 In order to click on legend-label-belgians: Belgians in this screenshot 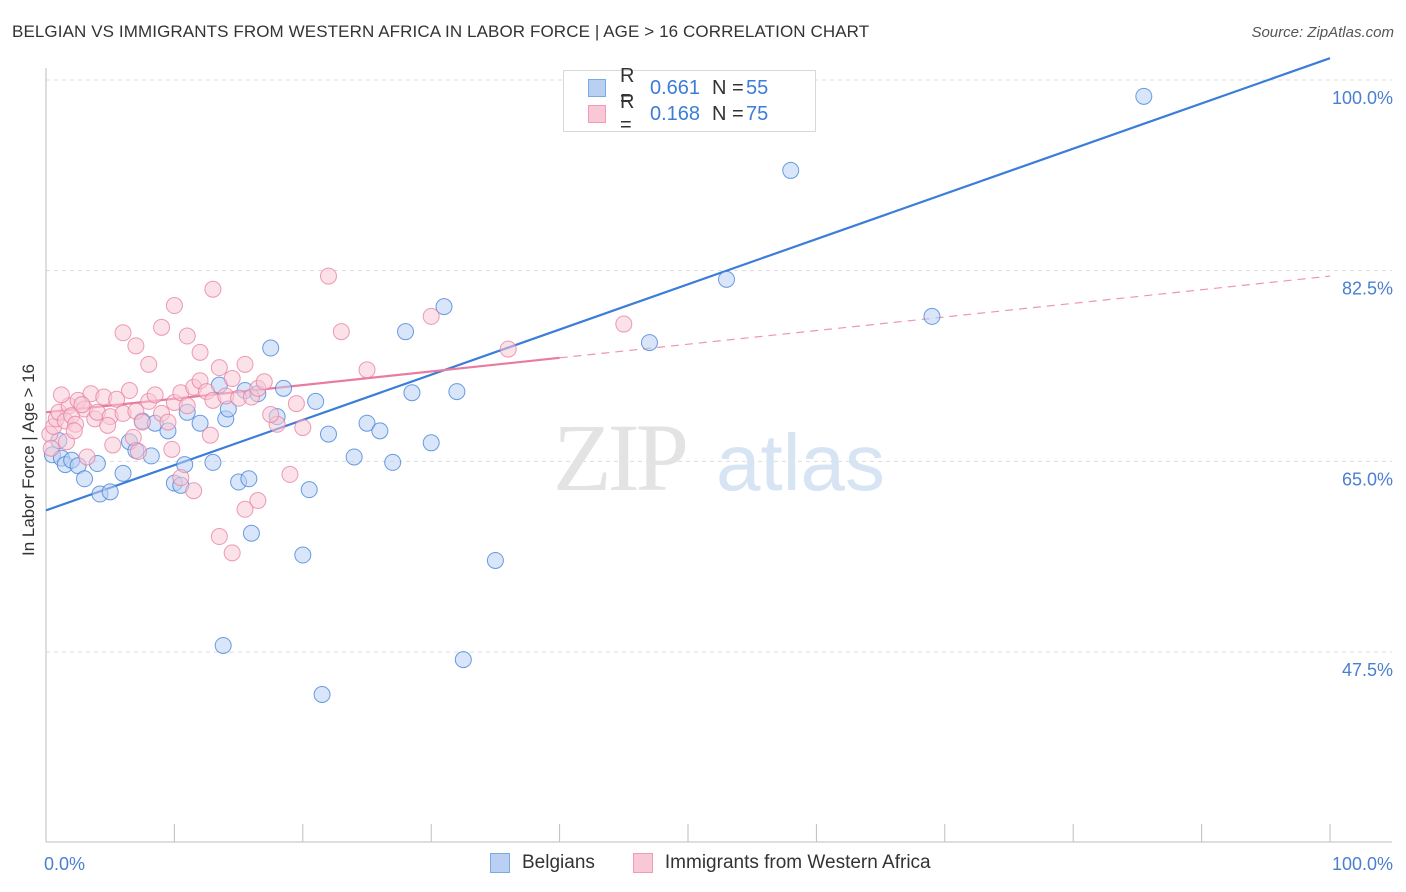, I will do `click(558, 862)`.